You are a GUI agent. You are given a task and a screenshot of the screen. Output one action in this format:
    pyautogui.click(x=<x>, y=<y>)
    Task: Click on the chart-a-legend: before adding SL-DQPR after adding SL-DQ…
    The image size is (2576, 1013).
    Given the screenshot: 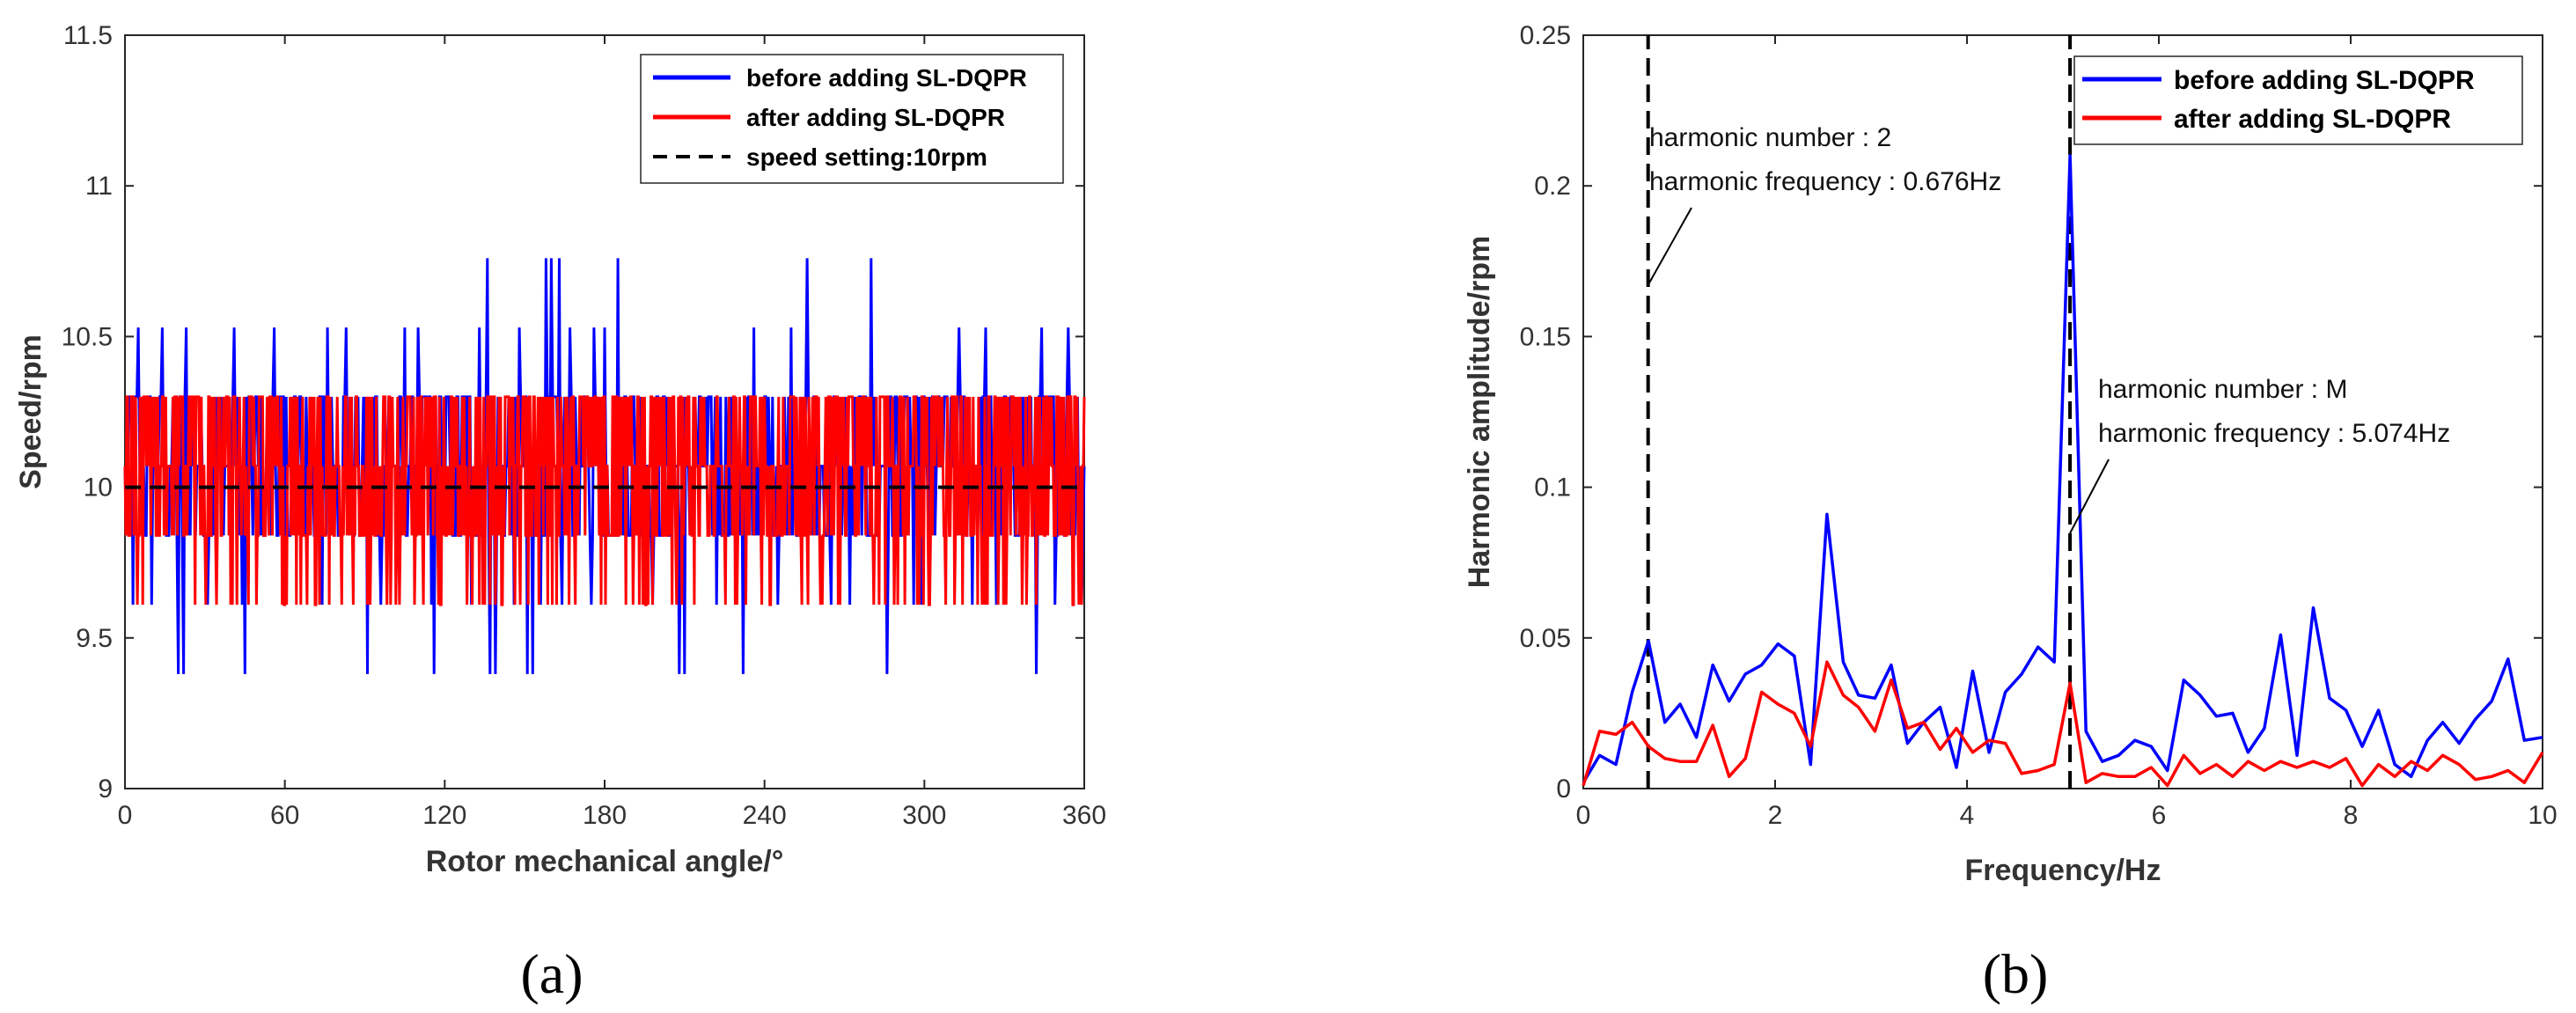 What is the action you would take?
    pyautogui.click(x=852, y=119)
    